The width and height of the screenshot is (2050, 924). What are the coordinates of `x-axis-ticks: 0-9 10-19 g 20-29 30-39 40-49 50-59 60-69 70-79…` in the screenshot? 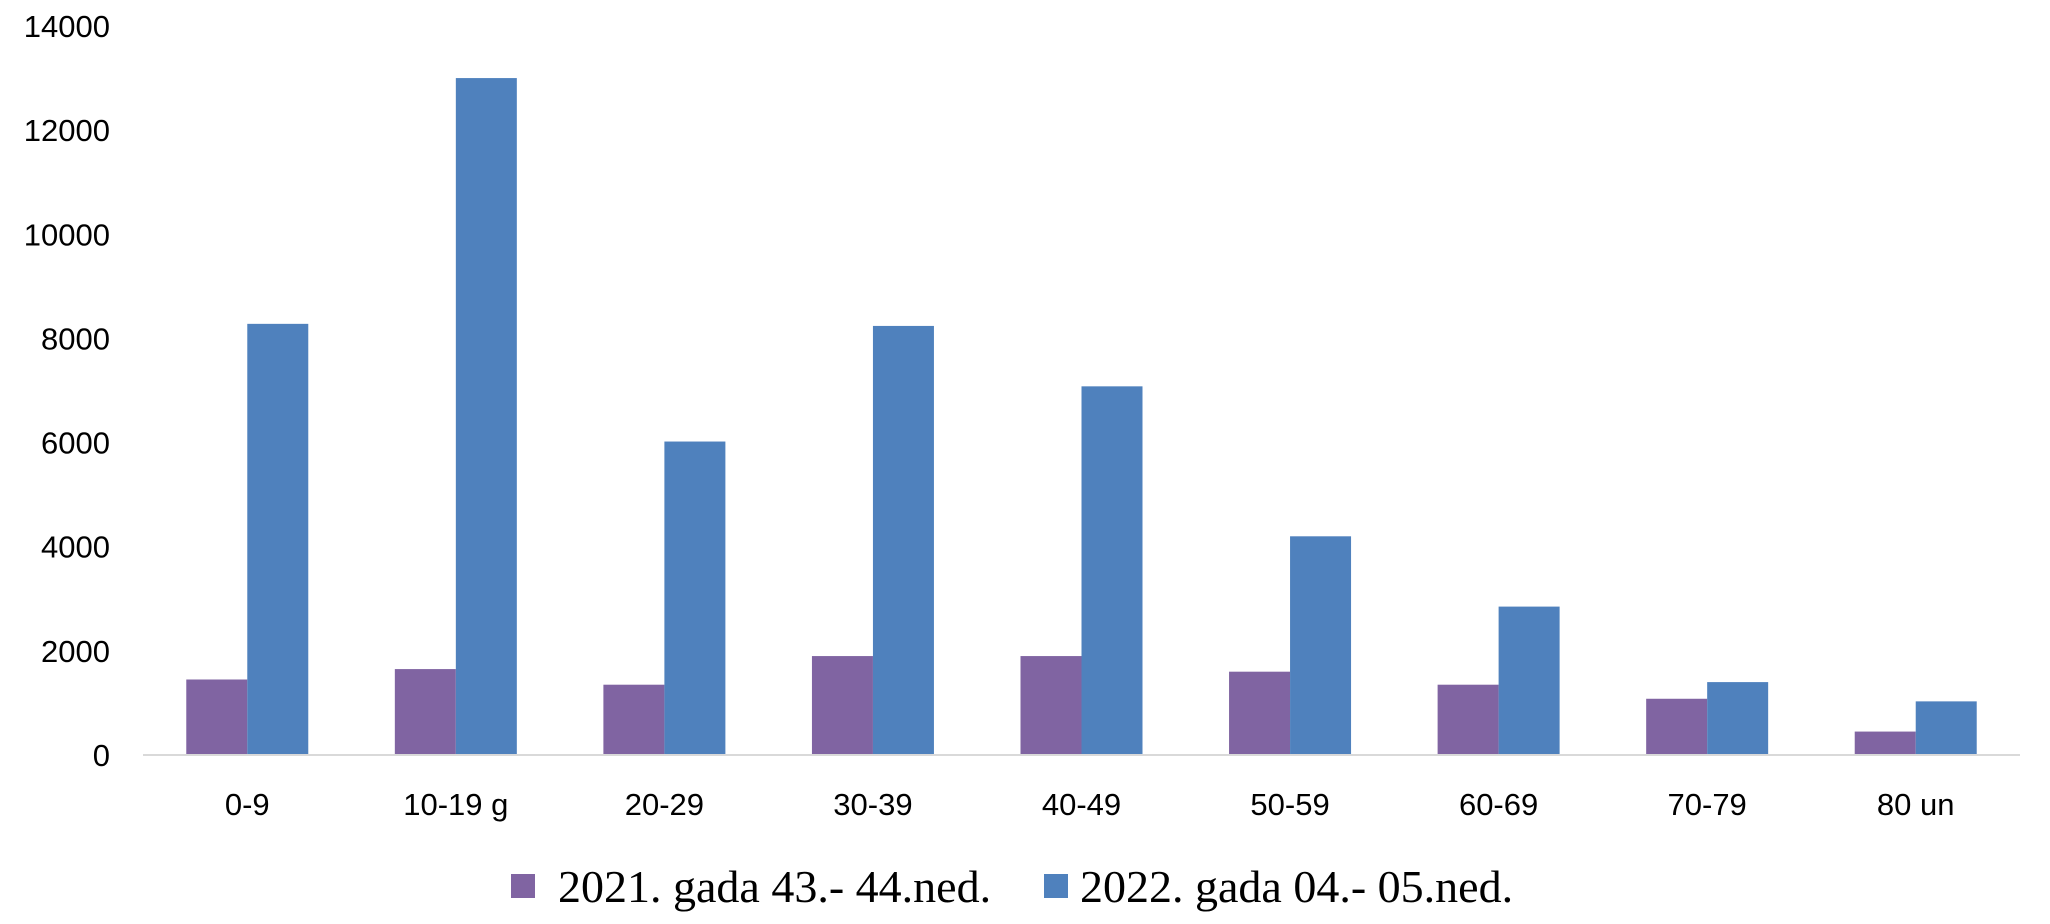 It's located at (1090, 804).